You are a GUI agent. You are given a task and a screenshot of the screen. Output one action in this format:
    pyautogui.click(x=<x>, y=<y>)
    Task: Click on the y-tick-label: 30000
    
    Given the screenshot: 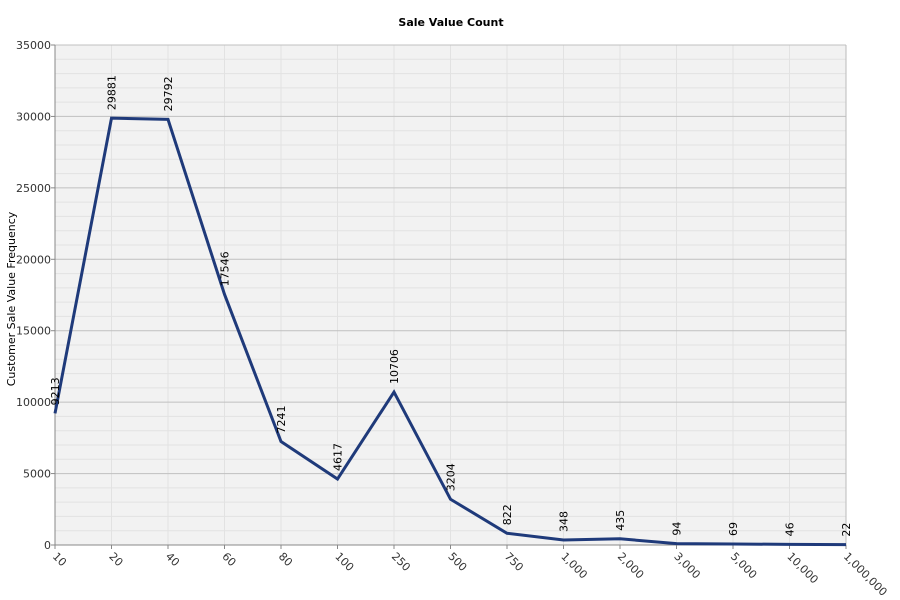 What is the action you would take?
    pyautogui.click(x=33, y=116)
    